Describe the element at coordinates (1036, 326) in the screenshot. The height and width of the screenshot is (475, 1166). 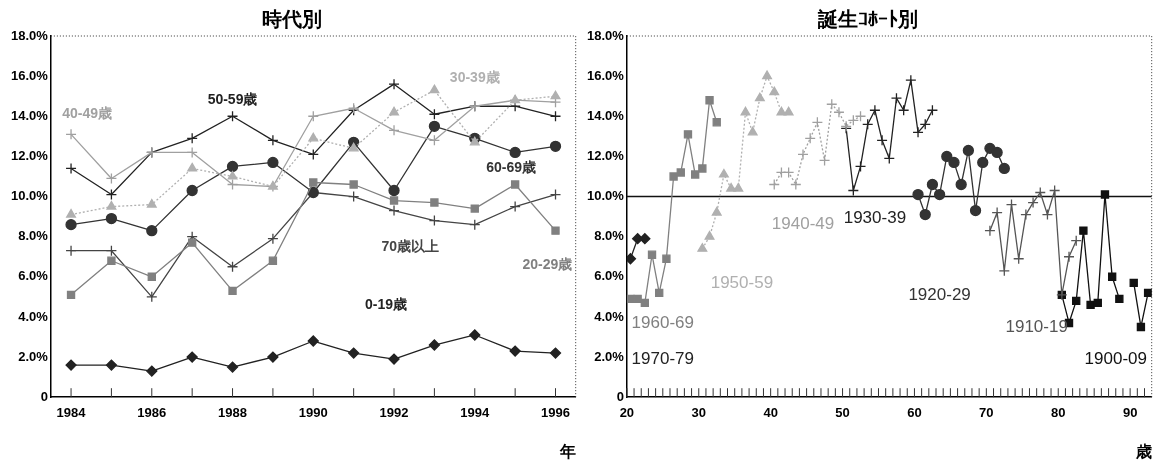
I see `series-label: 1910-19` at that location.